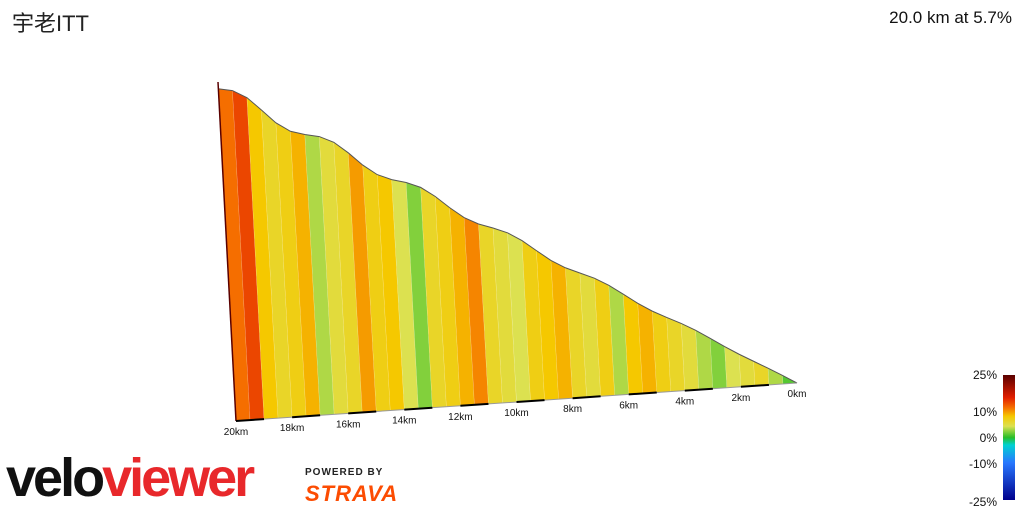 Image resolution: width=1024 pixels, height=512 pixels. I want to click on svg-text: veloviewer, so click(130, 478).